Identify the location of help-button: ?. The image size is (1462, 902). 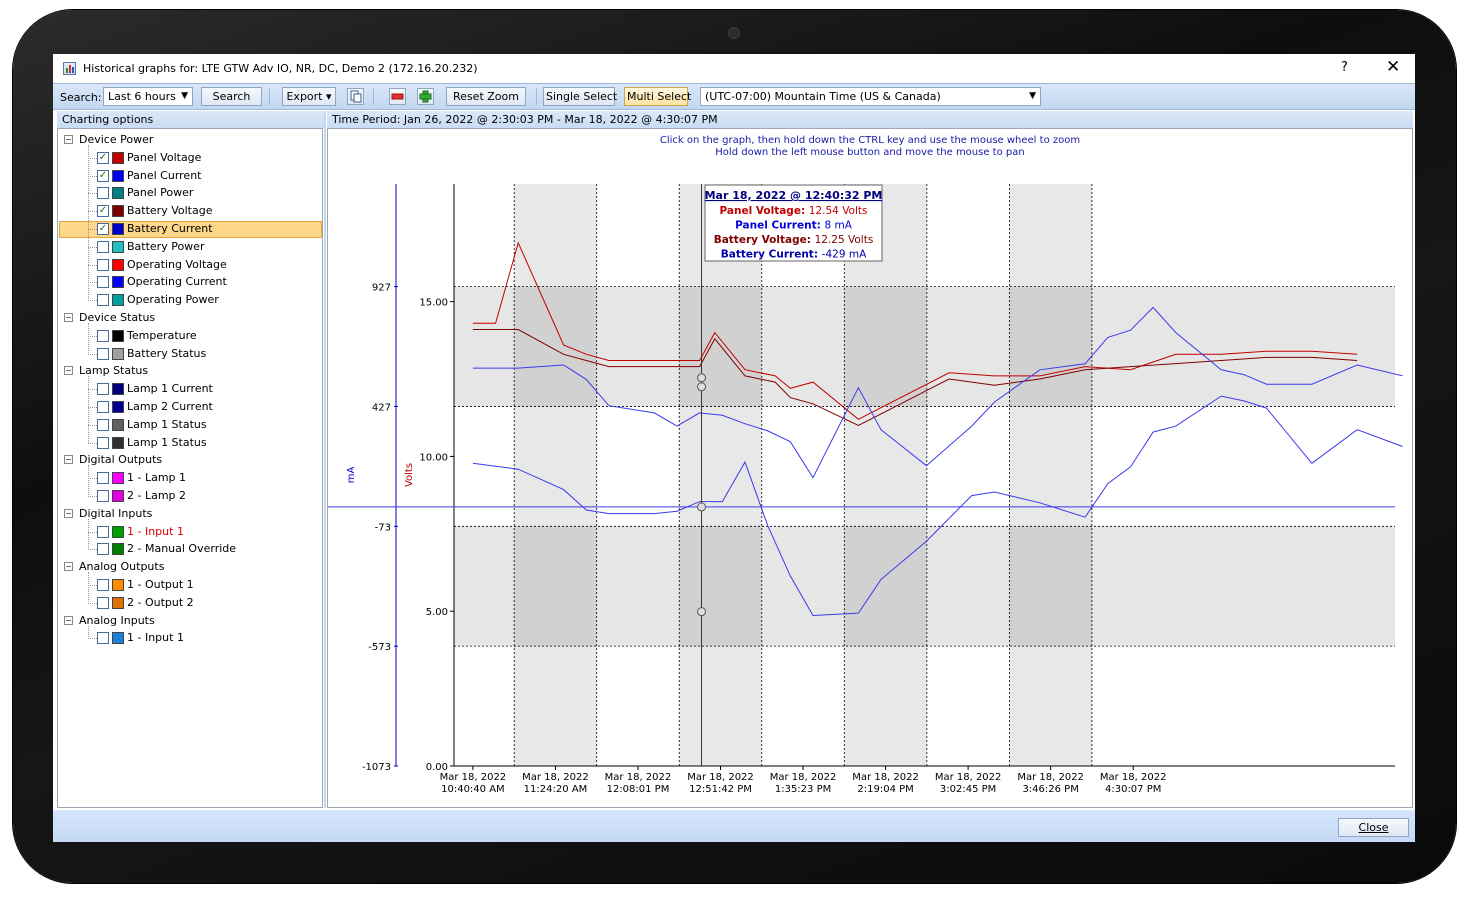
(1344, 67).